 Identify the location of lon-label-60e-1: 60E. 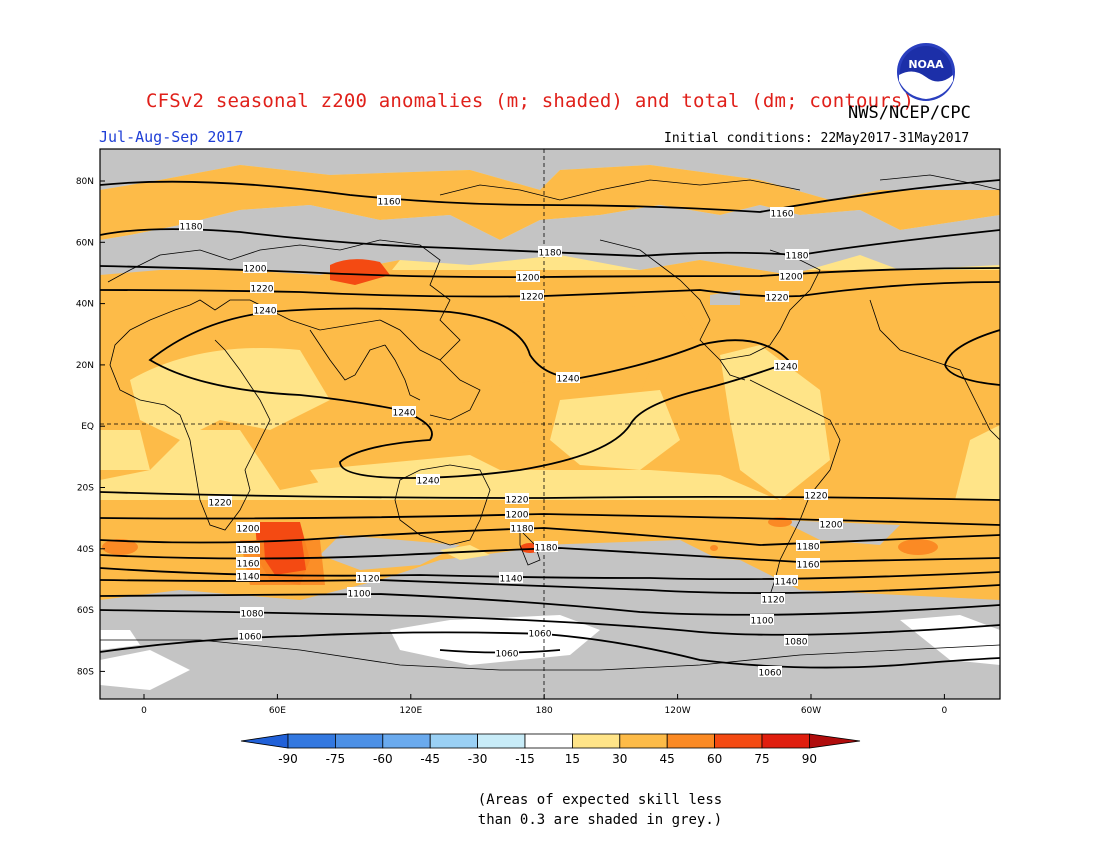
(277, 711).